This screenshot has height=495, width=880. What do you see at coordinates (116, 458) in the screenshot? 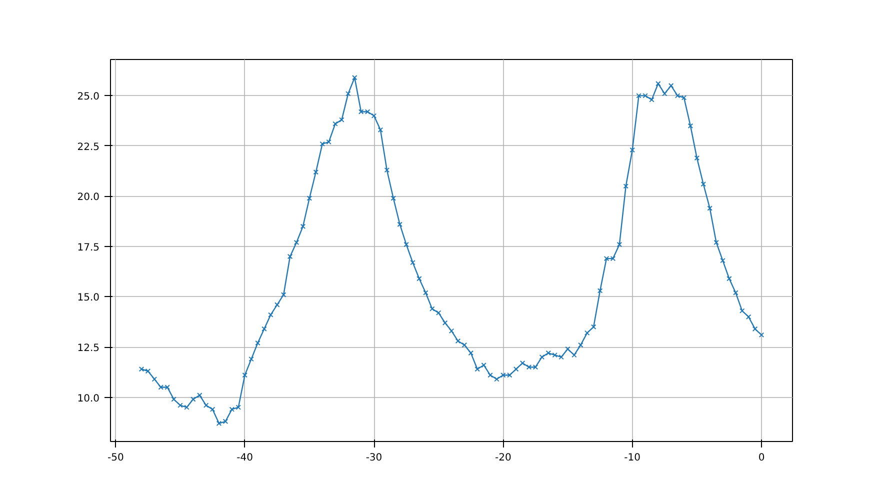
I see `x-tick-label: -50` at bounding box center [116, 458].